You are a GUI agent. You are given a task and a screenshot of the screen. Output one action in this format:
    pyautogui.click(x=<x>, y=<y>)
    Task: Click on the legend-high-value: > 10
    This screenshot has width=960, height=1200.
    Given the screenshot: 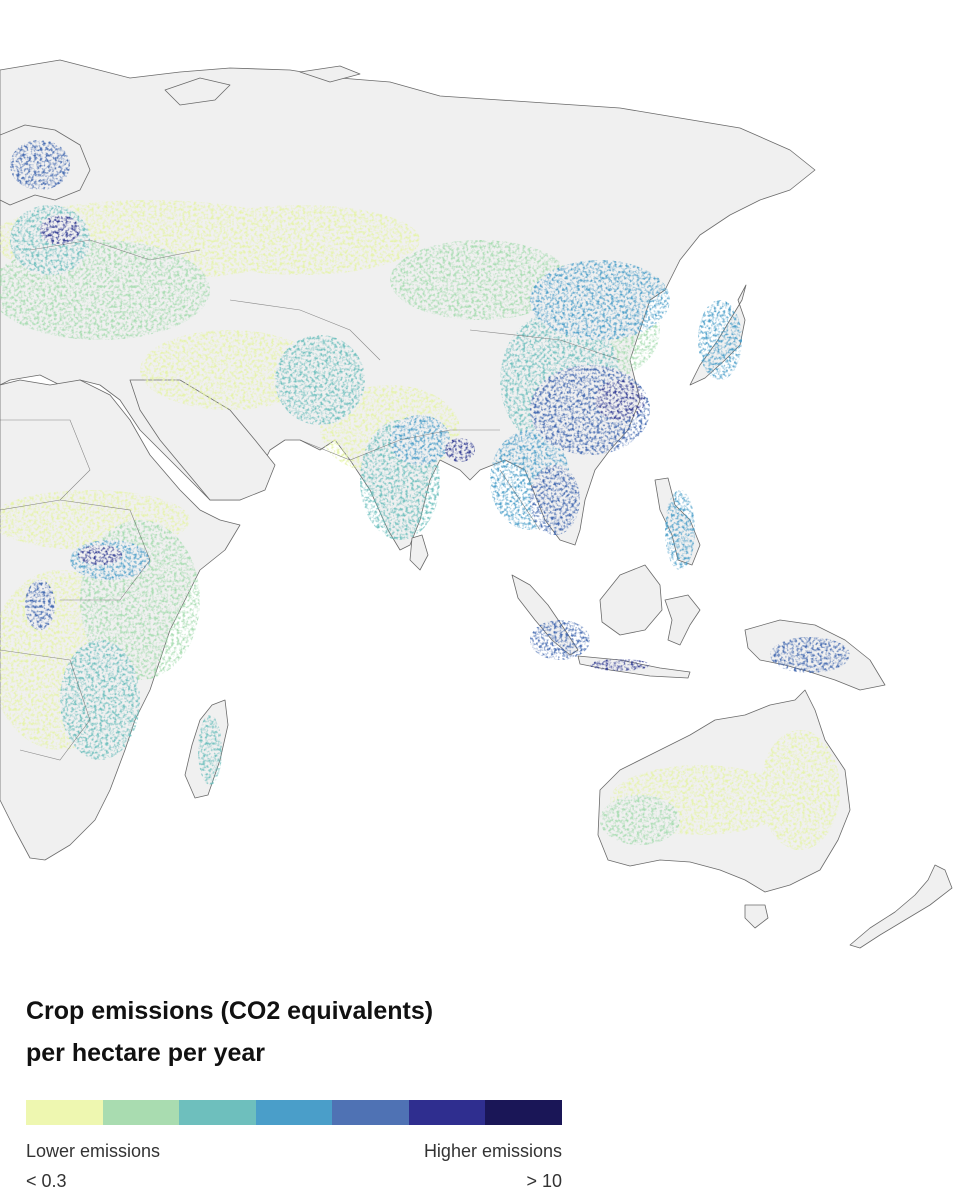 What is the action you would take?
    pyautogui.click(x=544, y=1181)
    